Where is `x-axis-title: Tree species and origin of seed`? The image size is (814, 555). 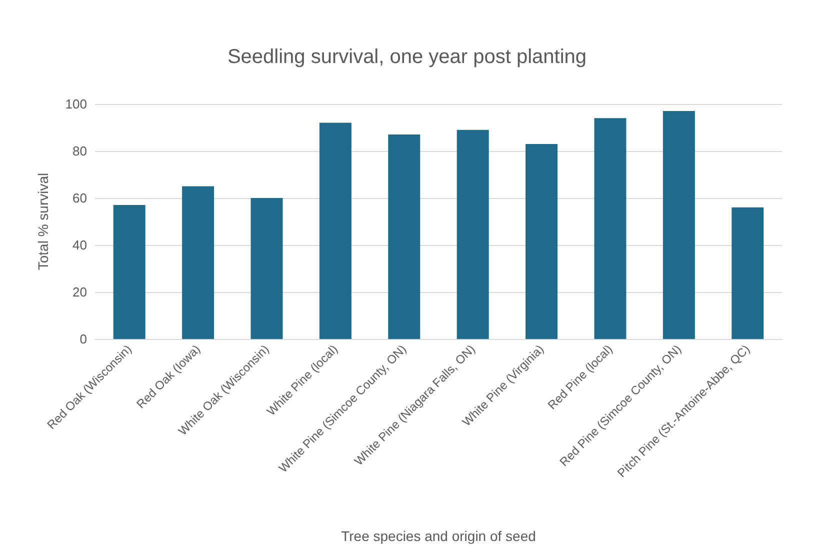
x-axis-title: Tree species and origin of seed is located at coordinates (438, 536).